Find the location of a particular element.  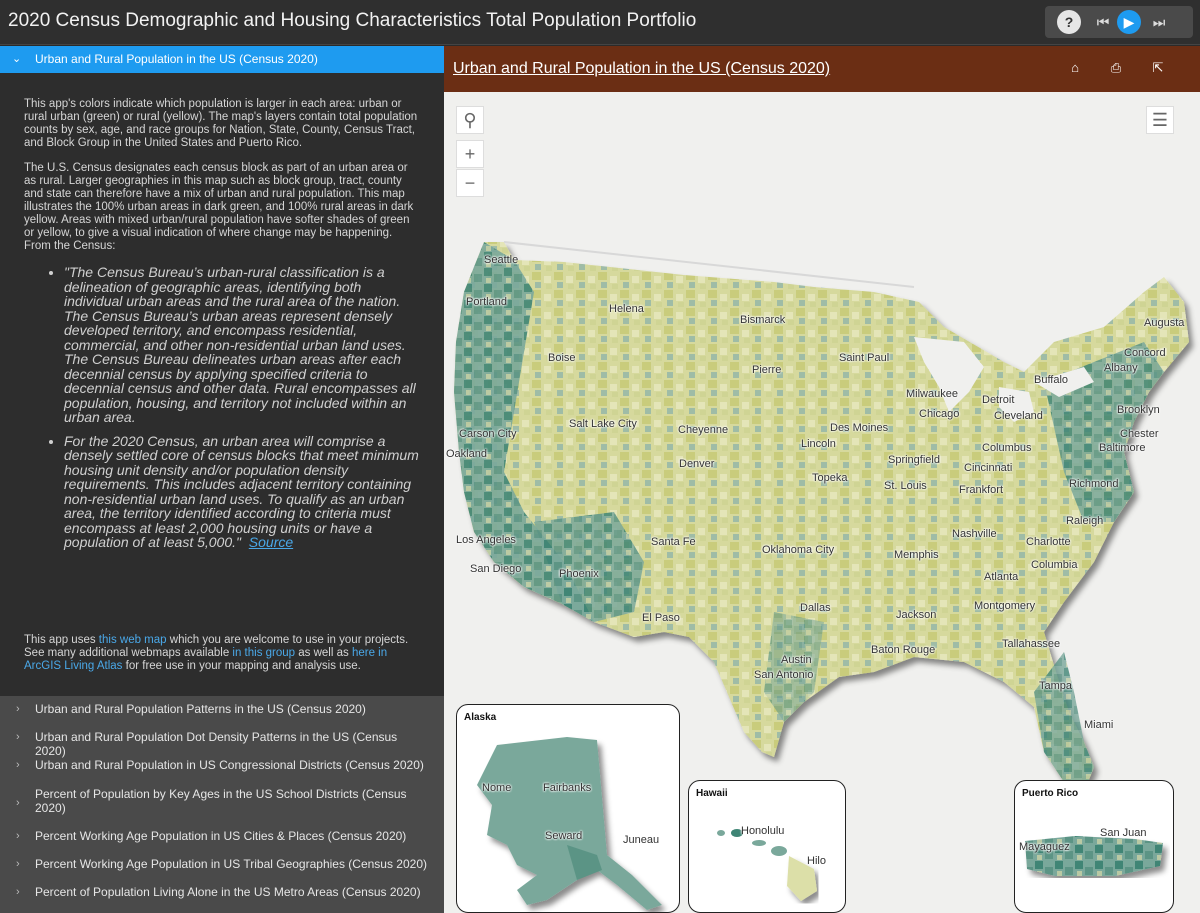

story-nav-controls: ? ⏮ ▶ ⏭ is located at coordinates (1119, 22).